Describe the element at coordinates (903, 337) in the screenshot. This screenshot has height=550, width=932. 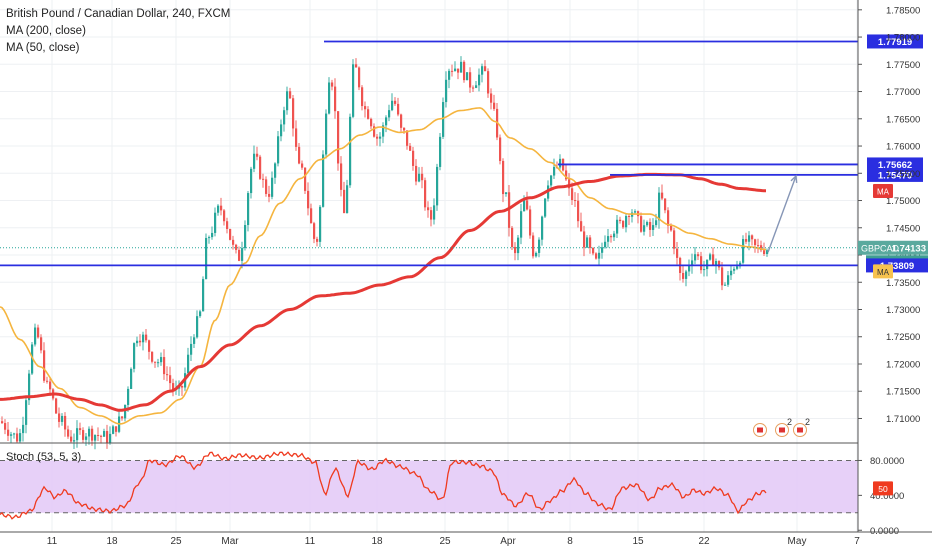
I see `y-tick-label: 1.72500` at that location.